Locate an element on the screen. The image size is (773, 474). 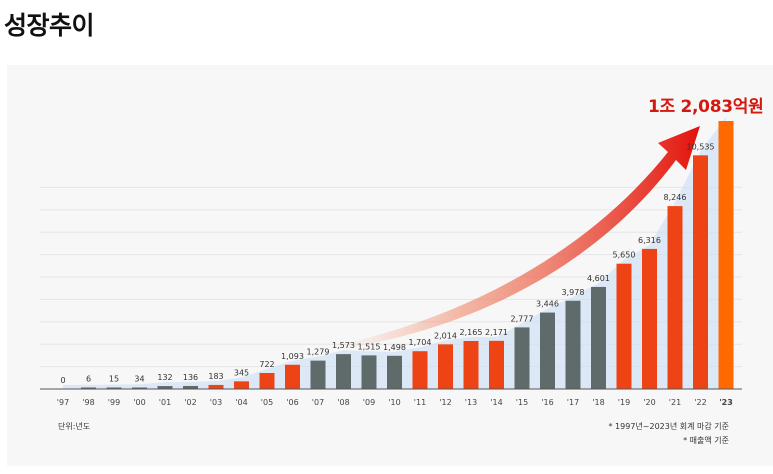
value-label: 8,246 is located at coordinates (675, 197).